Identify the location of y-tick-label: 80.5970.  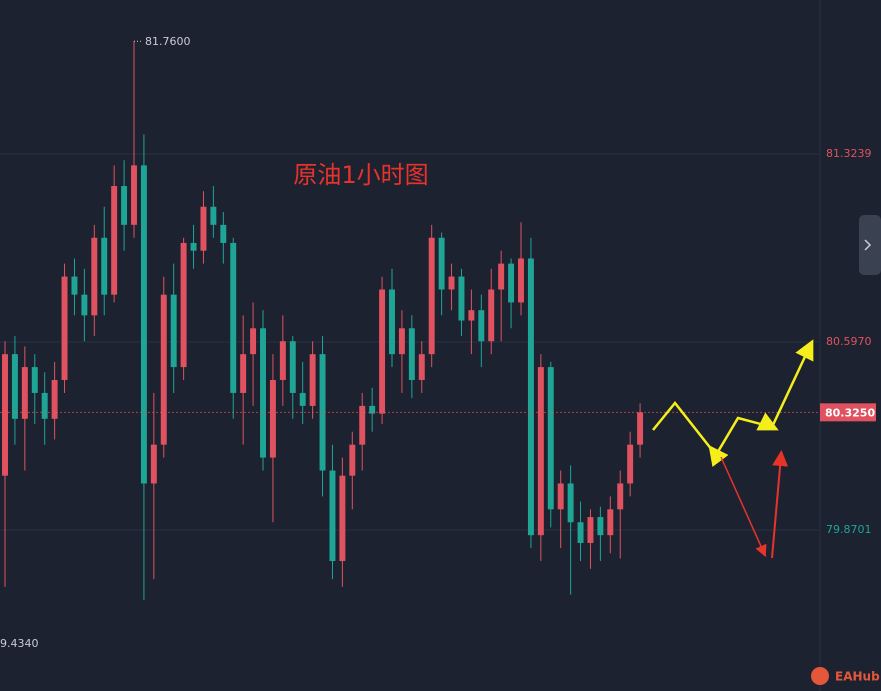
(849, 341).